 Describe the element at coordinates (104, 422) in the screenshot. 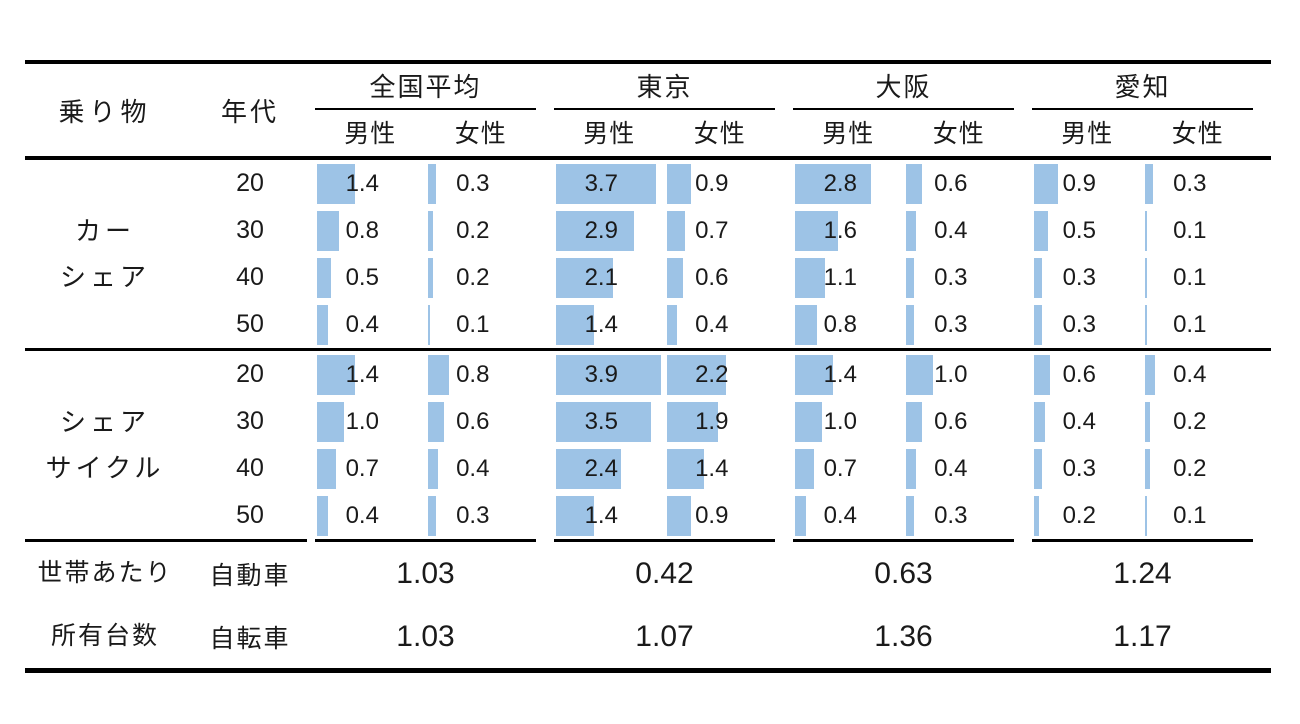

I see `vehicle-label-line: シェア` at that location.